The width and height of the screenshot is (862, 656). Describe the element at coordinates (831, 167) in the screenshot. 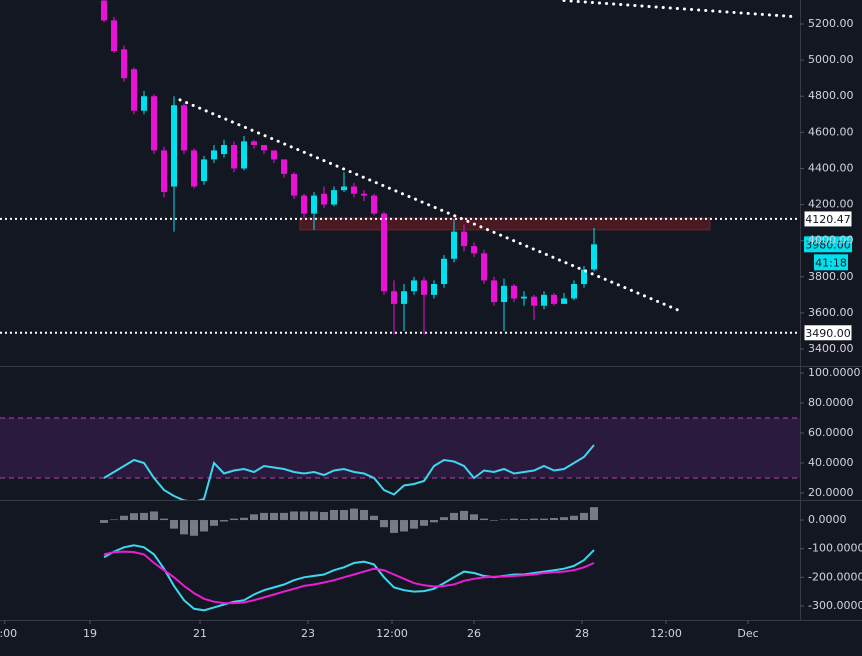

I see `y-tick-label: 4400.00` at that location.